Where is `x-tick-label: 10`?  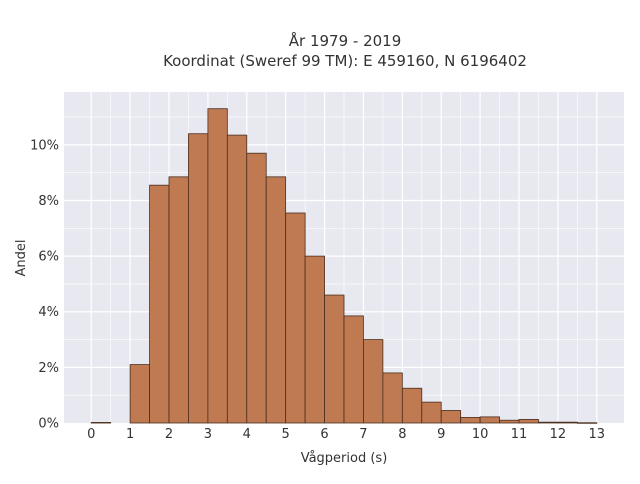 x-tick-label: 10 is located at coordinates (480, 434).